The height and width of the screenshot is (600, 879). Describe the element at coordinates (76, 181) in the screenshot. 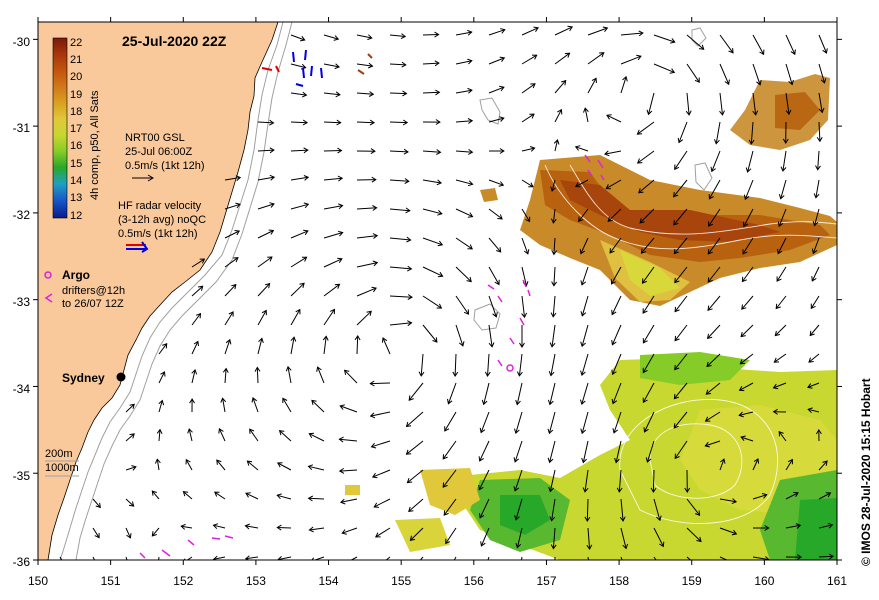

I see `colorbar-tick-label: 14` at that location.